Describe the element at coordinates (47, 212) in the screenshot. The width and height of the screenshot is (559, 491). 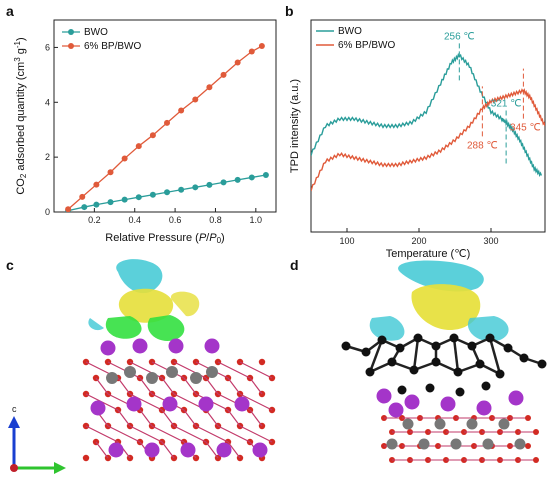
I see `ytick-label-a: 0` at that location.